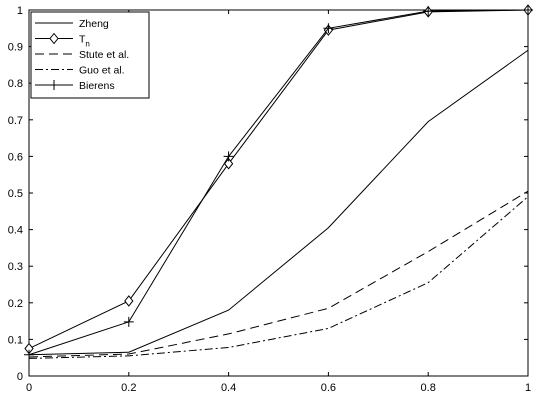  What do you see at coordinates (54, 85) in the screenshot?
I see `legend-marker-bierens` at bounding box center [54, 85].